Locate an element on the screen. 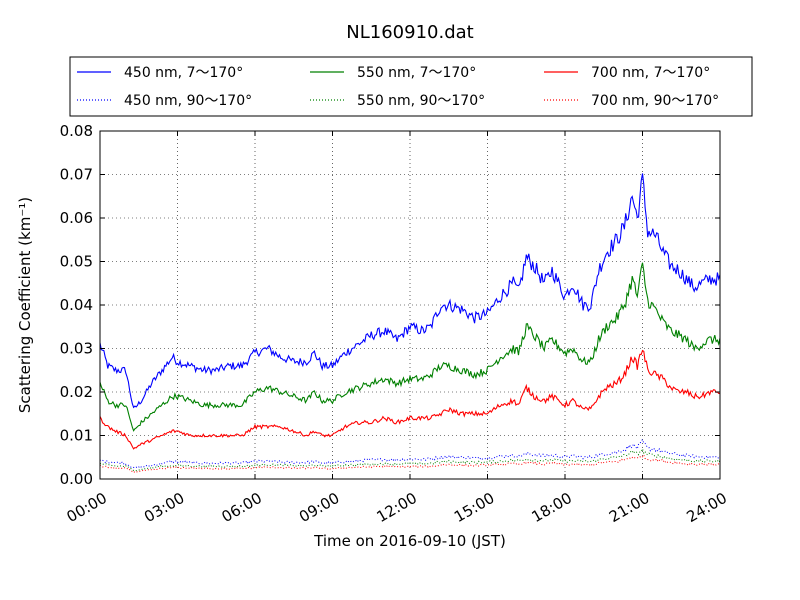 The height and width of the screenshot is (600, 800). y-tick-label: 0.04 is located at coordinates (76, 305).